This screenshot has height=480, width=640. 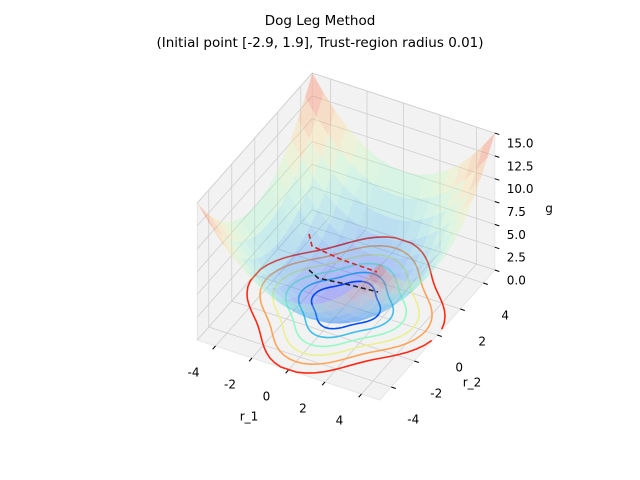 What do you see at coordinates (393, 387) in the screenshot?
I see `y-tick` at bounding box center [393, 387].